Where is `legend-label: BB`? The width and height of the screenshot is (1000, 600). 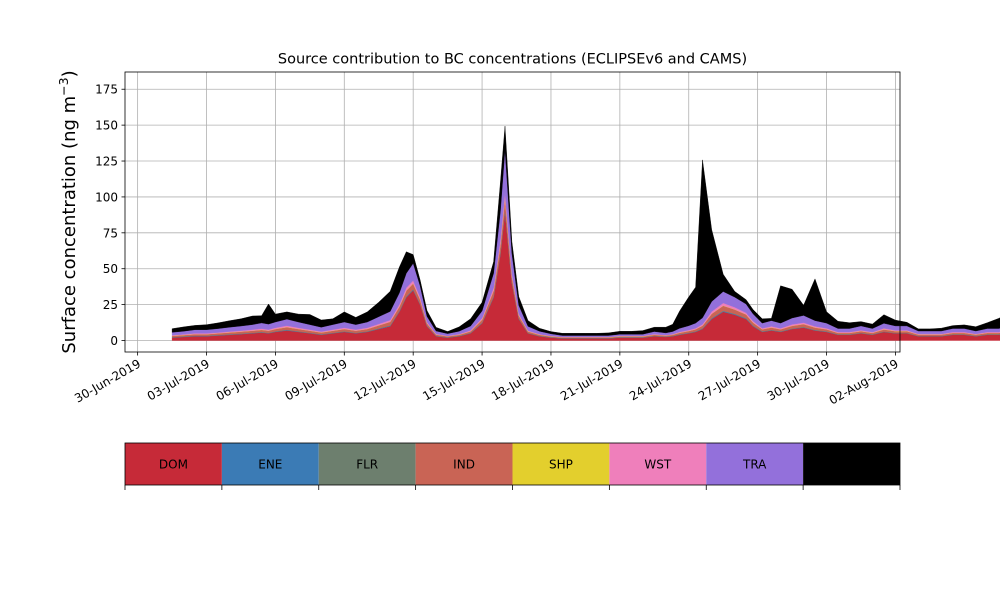
legend-label: BB is located at coordinates (851, 465).